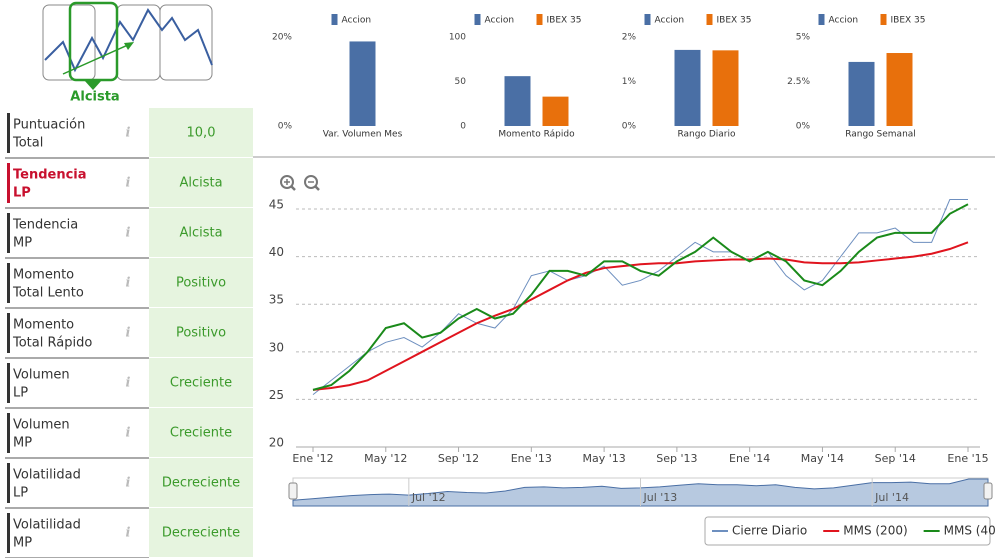 This screenshot has height=558, width=995. Describe the element at coordinates (128, 40) in the screenshot. I see `sparkline` at that location.